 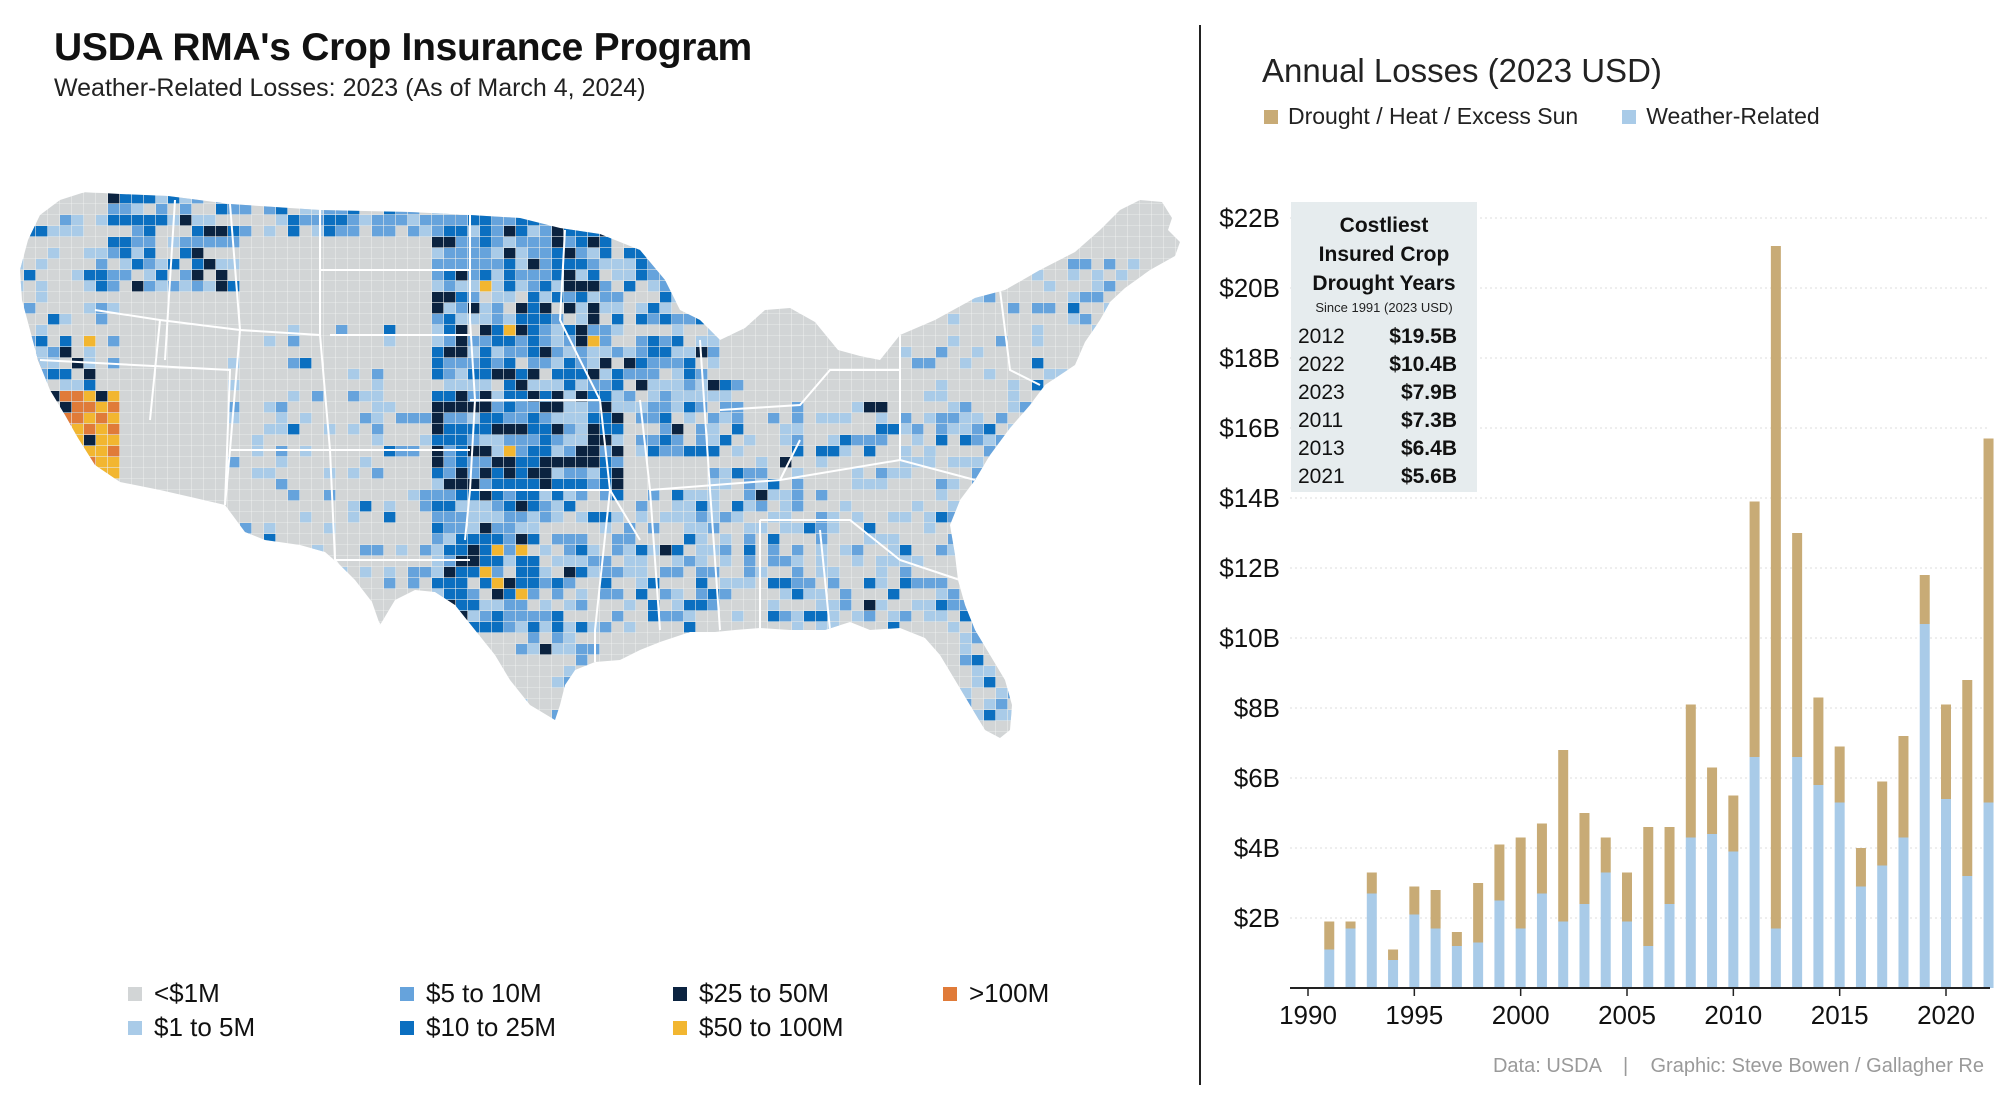 What do you see at coordinates (1321, 364) in the screenshot?
I see `callout-year: 2022` at bounding box center [1321, 364].